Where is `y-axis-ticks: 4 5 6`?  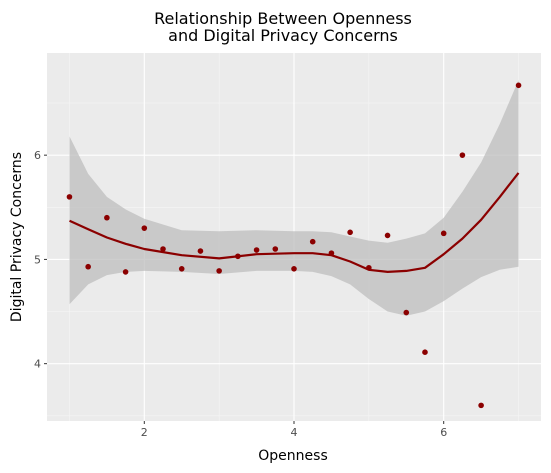 y-axis-ticks: 4 5 6 is located at coordinates (40, 260).